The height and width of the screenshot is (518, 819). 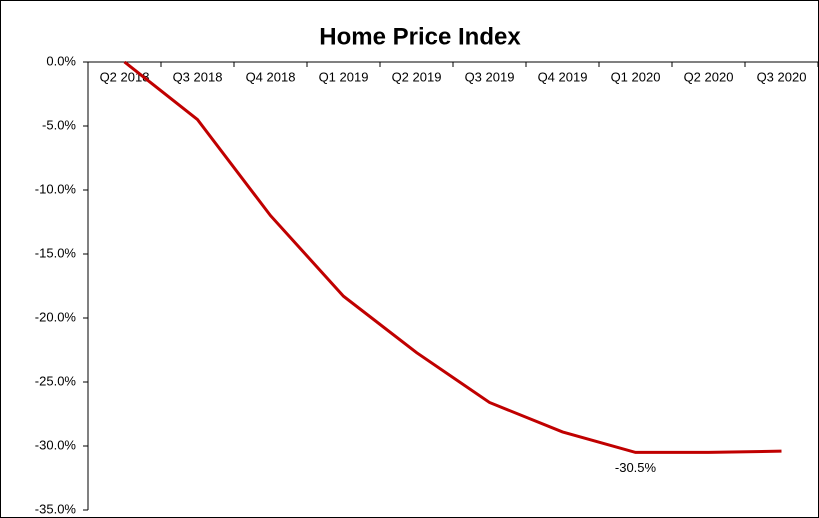 What do you see at coordinates (56, 316) in the screenshot?
I see `y-tick-label: -20.0%` at bounding box center [56, 316].